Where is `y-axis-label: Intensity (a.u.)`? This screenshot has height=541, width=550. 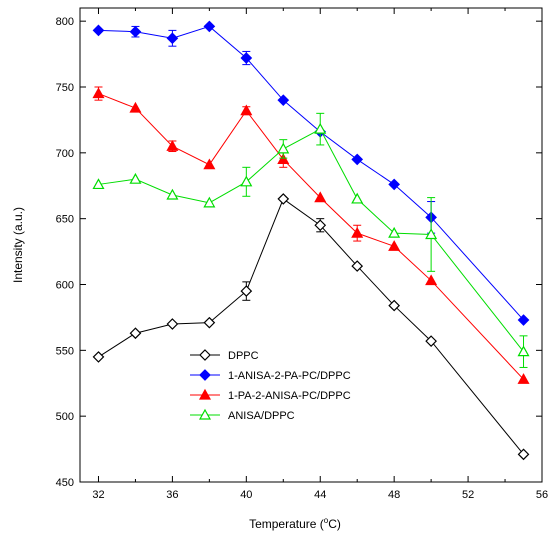
y-axis-label: Intensity (a.u.) is located at coordinates (18, 245).